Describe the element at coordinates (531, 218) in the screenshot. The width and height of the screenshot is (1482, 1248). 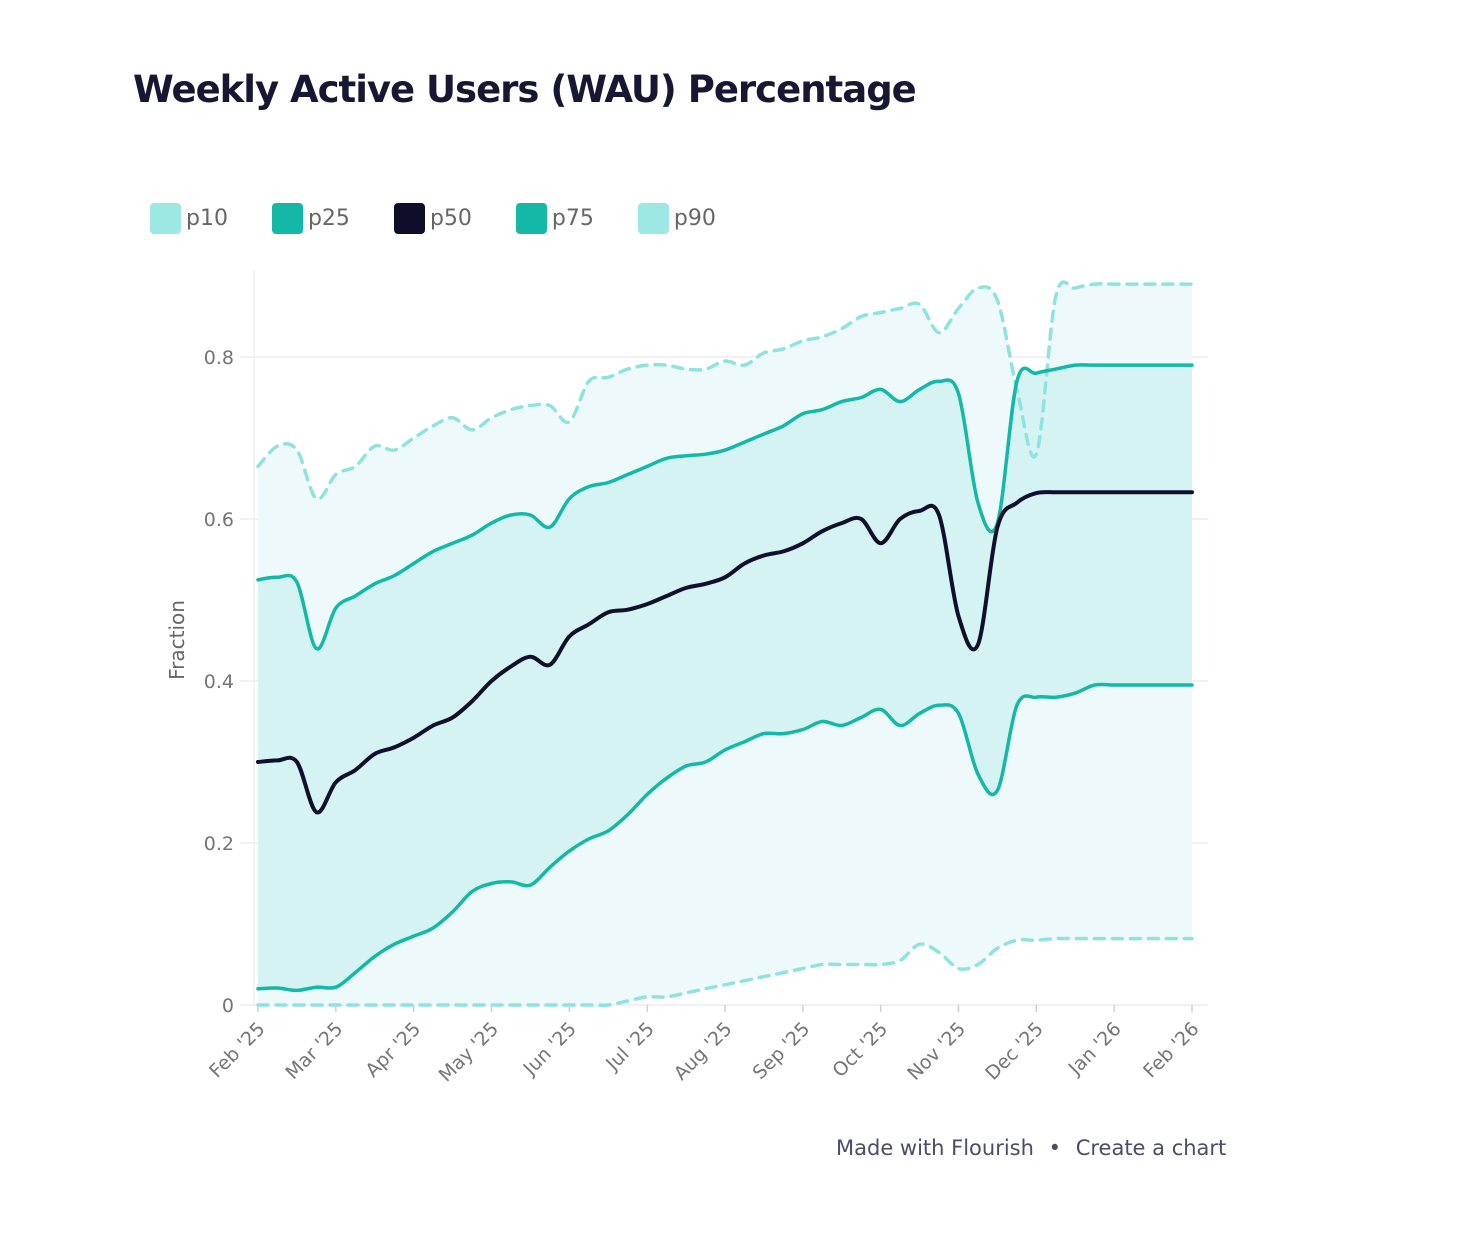
I see `legend-swatch-p75` at that location.